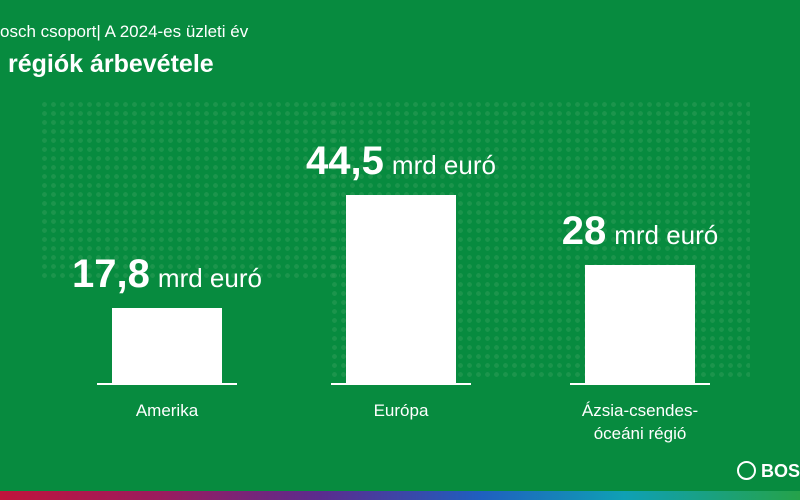 Image resolution: width=800 pixels, height=500 pixels. I want to click on value-label: 17,8 mrd euró, so click(167, 274).